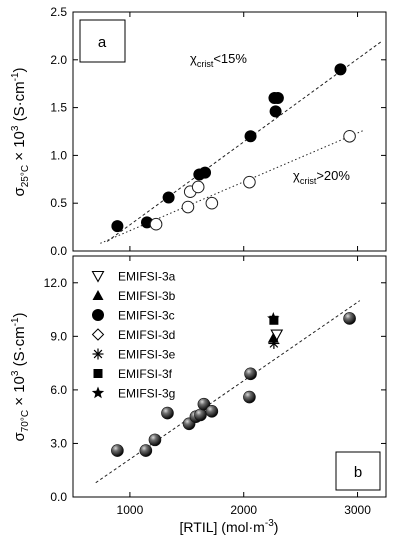 The width and height of the screenshot is (401, 550). Describe the element at coordinates (98, 315) in the screenshot. I see `legend-marker-filled-circle` at that location.